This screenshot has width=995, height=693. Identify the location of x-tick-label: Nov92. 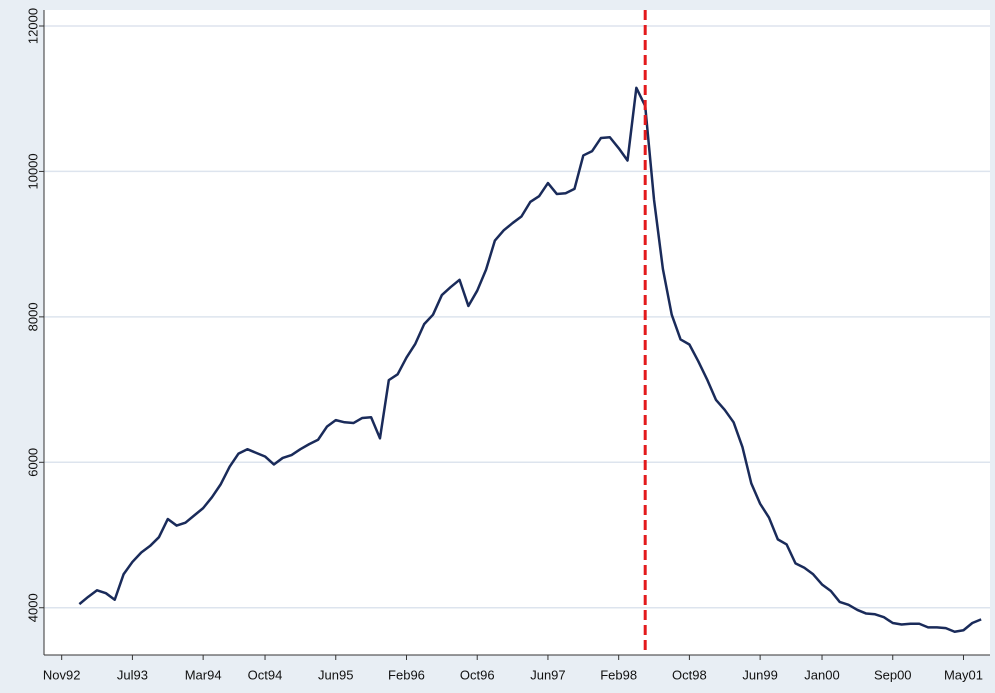
(62, 674).